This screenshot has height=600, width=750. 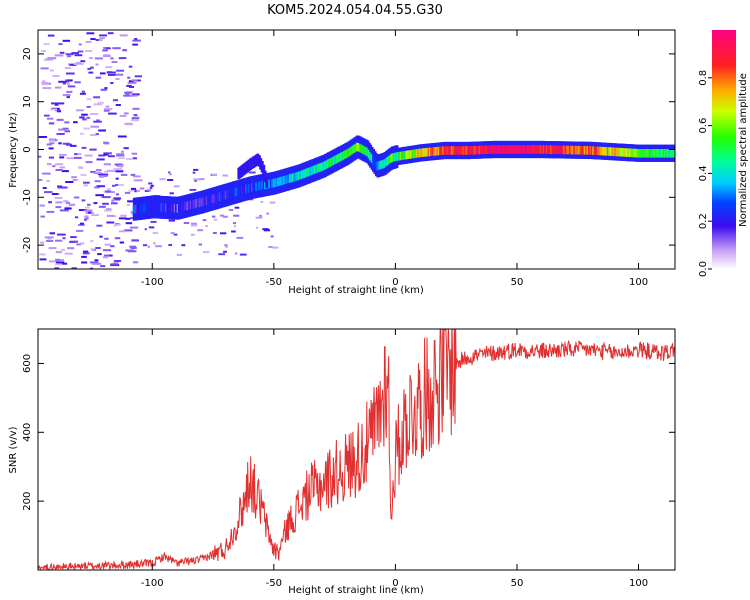 What do you see at coordinates (356, 290) in the screenshot?
I see `spectrogram-x-label: Height of straight line (km)` at bounding box center [356, 290].